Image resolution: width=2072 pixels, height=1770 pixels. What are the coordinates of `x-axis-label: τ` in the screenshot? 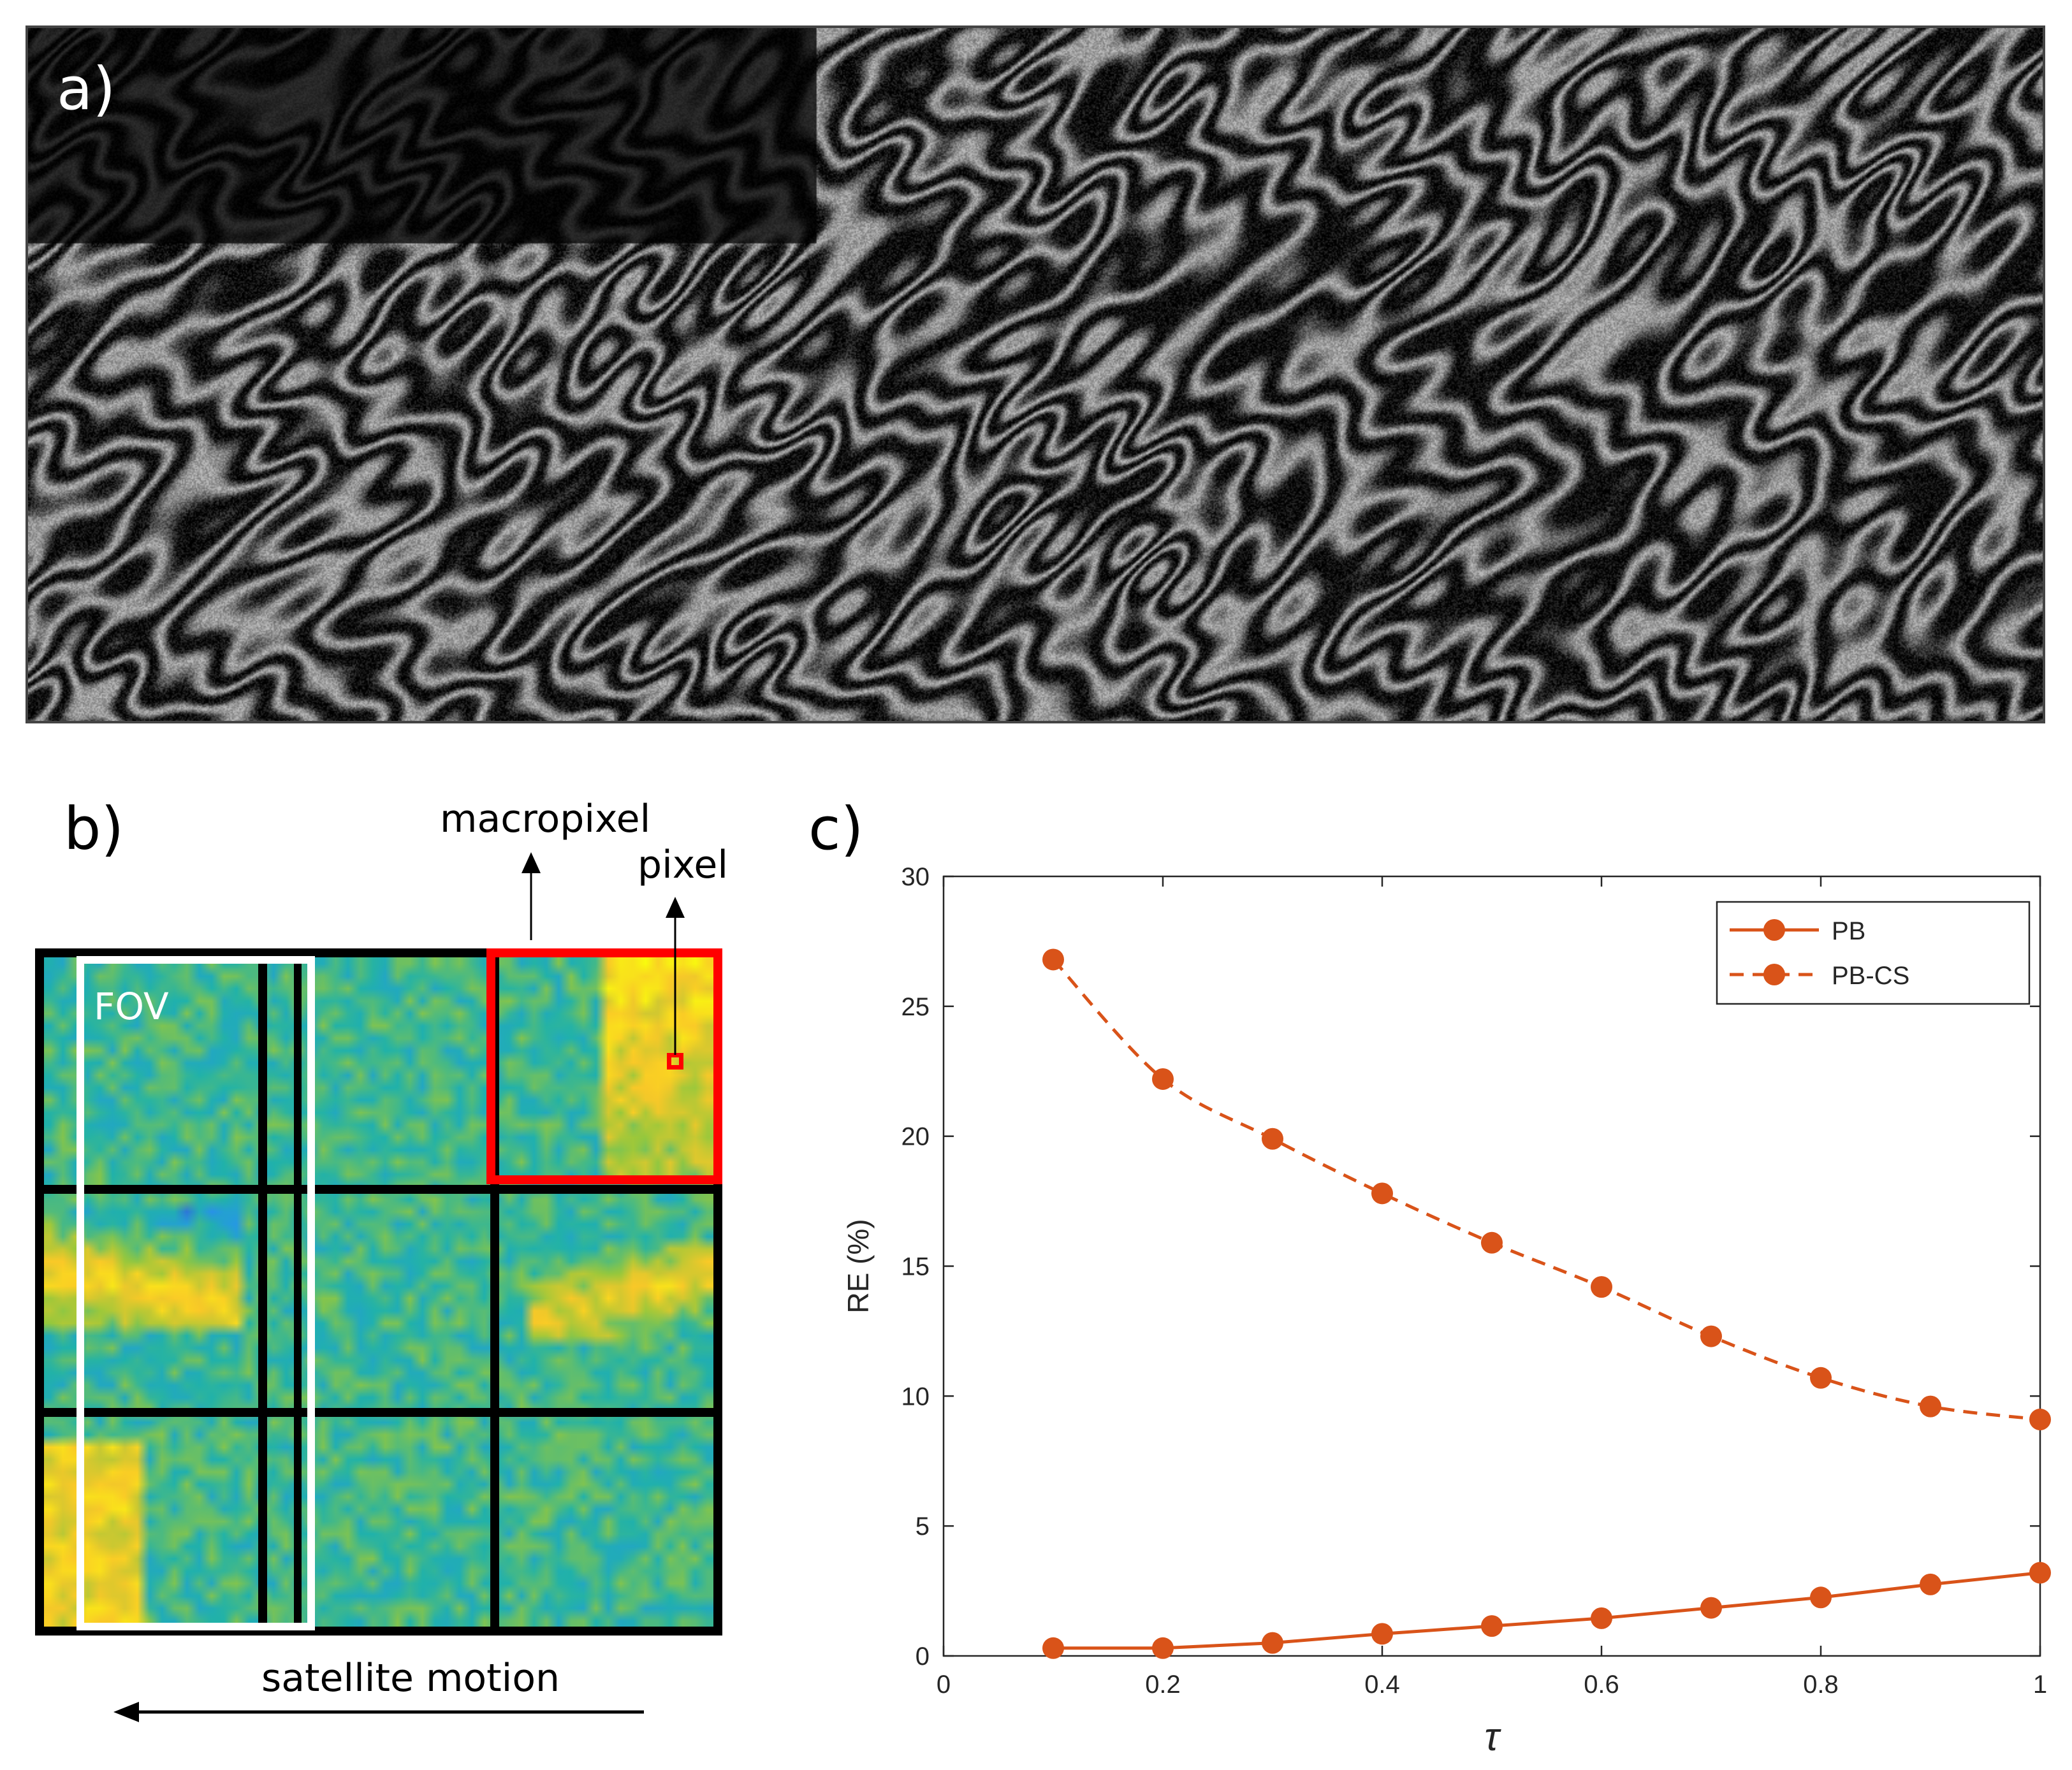 It's located at (1492, 1737).